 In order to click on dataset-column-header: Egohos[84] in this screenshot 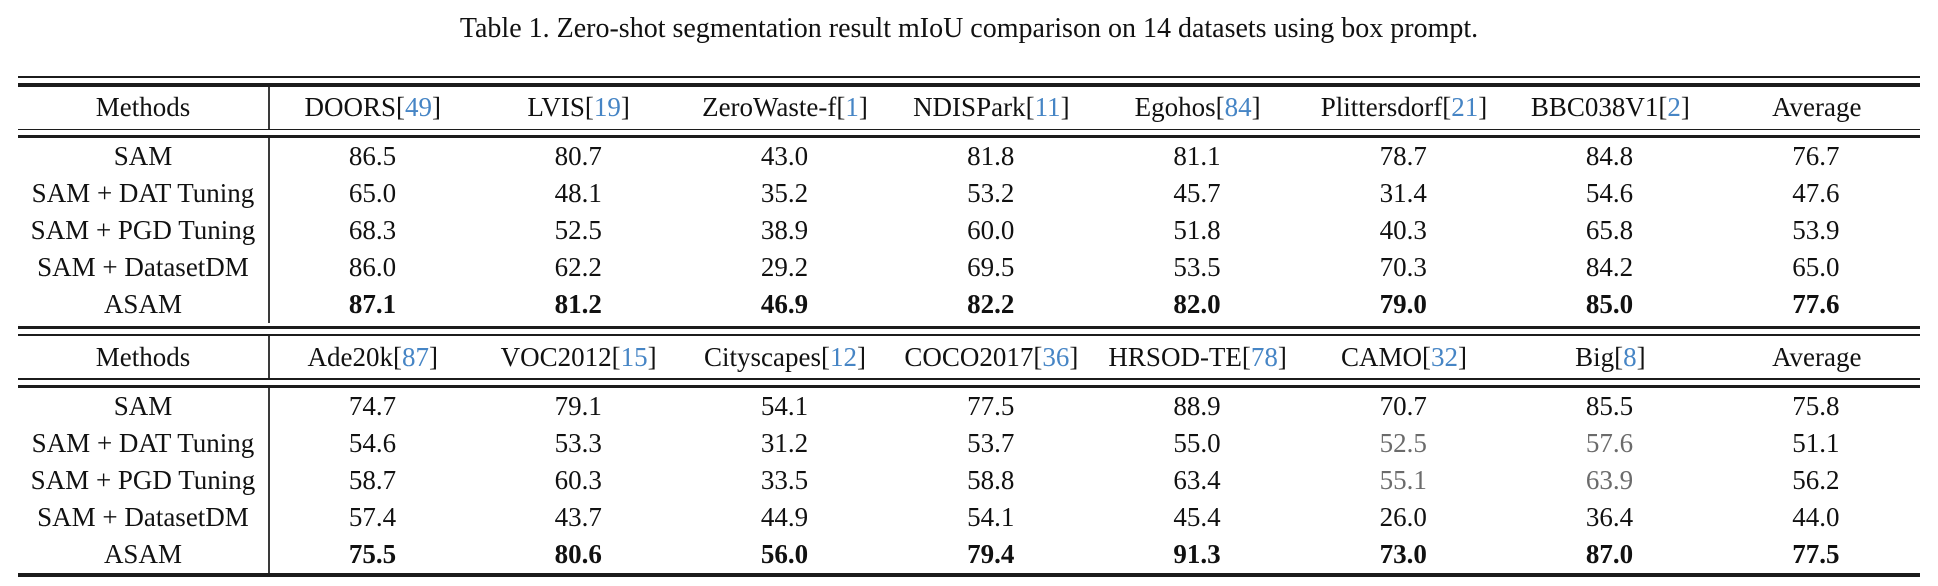, I will do `click(1197, 107)`.